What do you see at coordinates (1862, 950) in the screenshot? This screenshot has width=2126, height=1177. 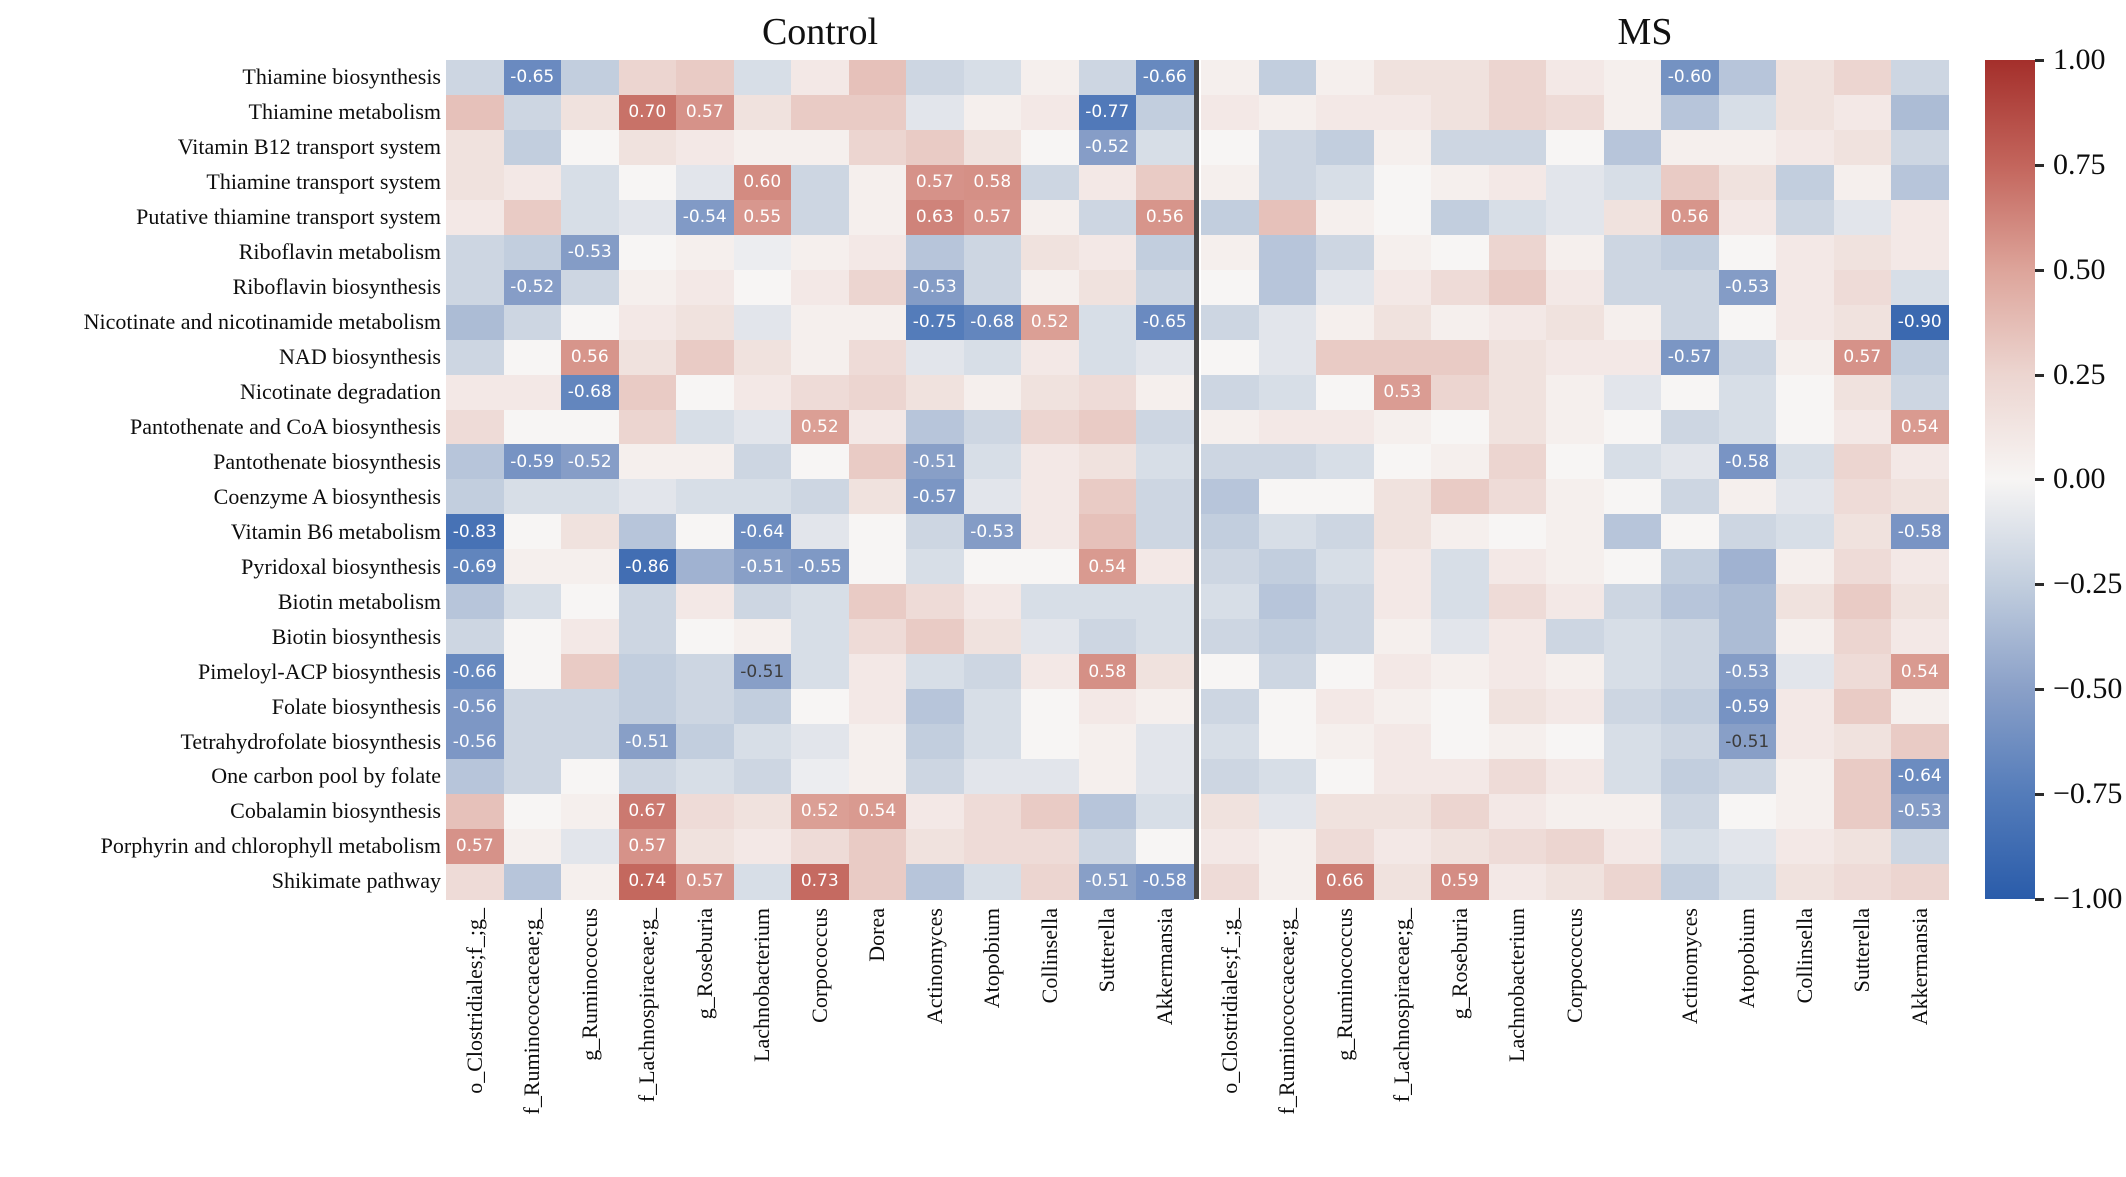 I see `col-label: Sutterella` at bounding box center [1862, 950].